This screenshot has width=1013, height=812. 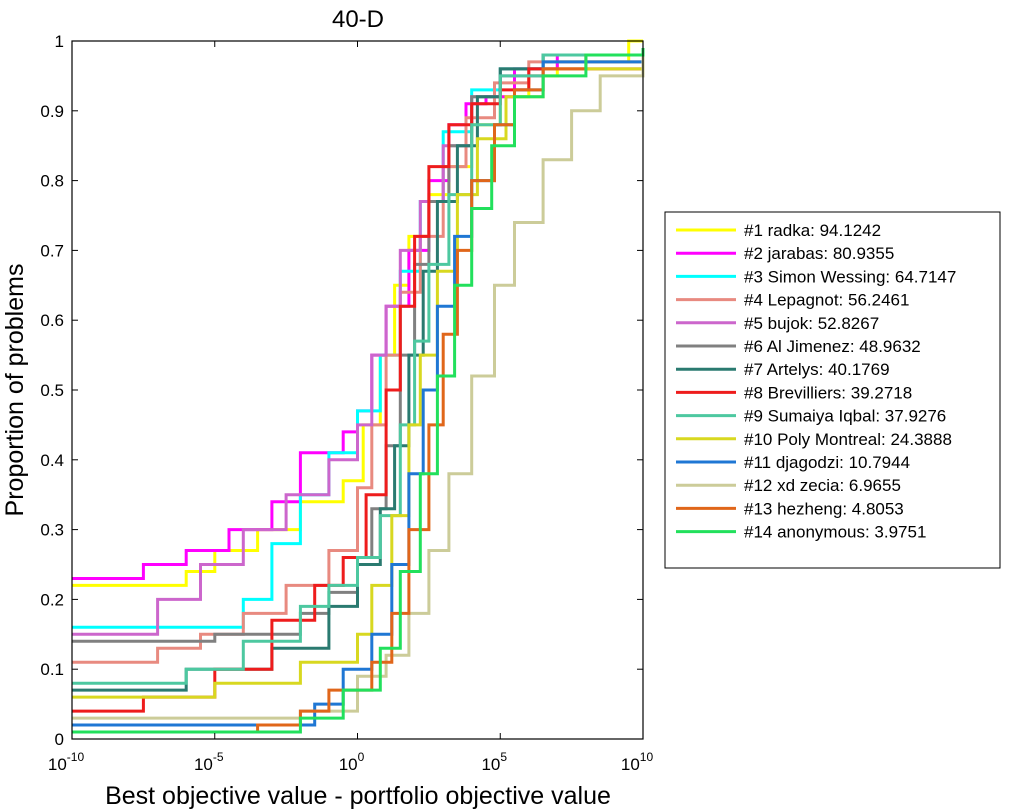 What do you see at coordinates (352, 762) in the screenshot?
I see `x-tick-label: 10⁰` at bounding box center [352, 762].